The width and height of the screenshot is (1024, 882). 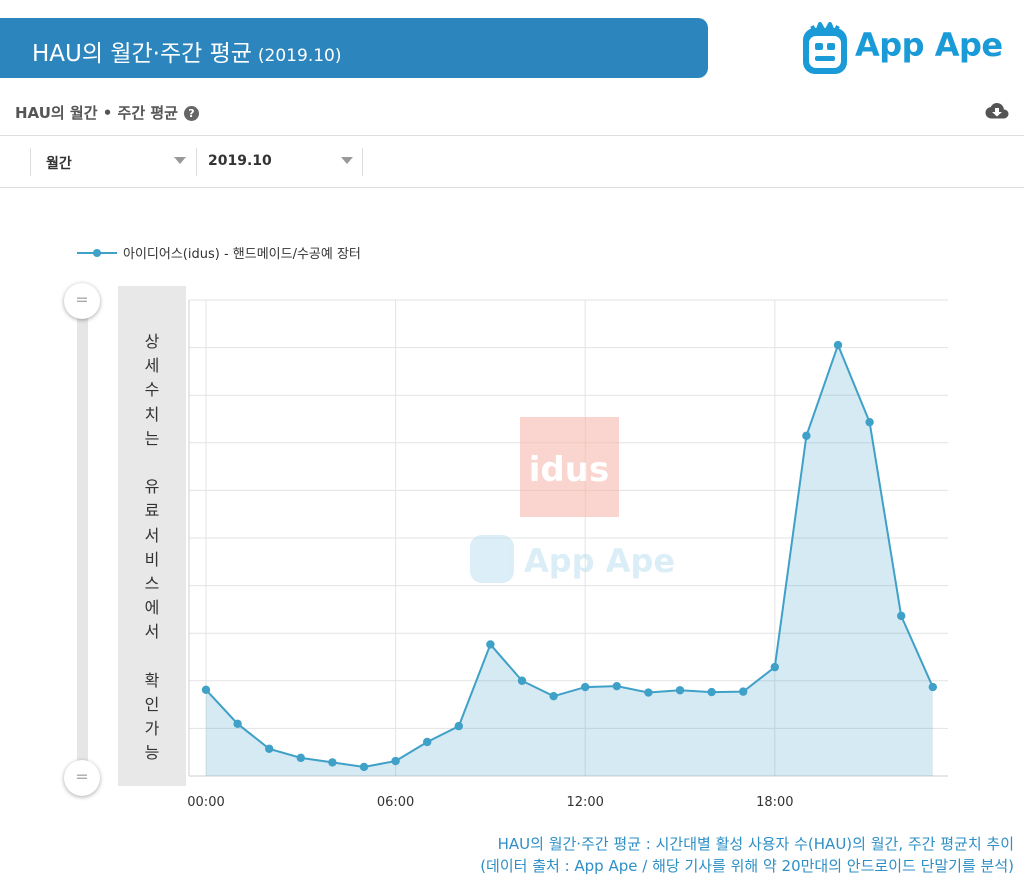 I want to click on app-ape-mascot-icon, so click(x=825, y=48).